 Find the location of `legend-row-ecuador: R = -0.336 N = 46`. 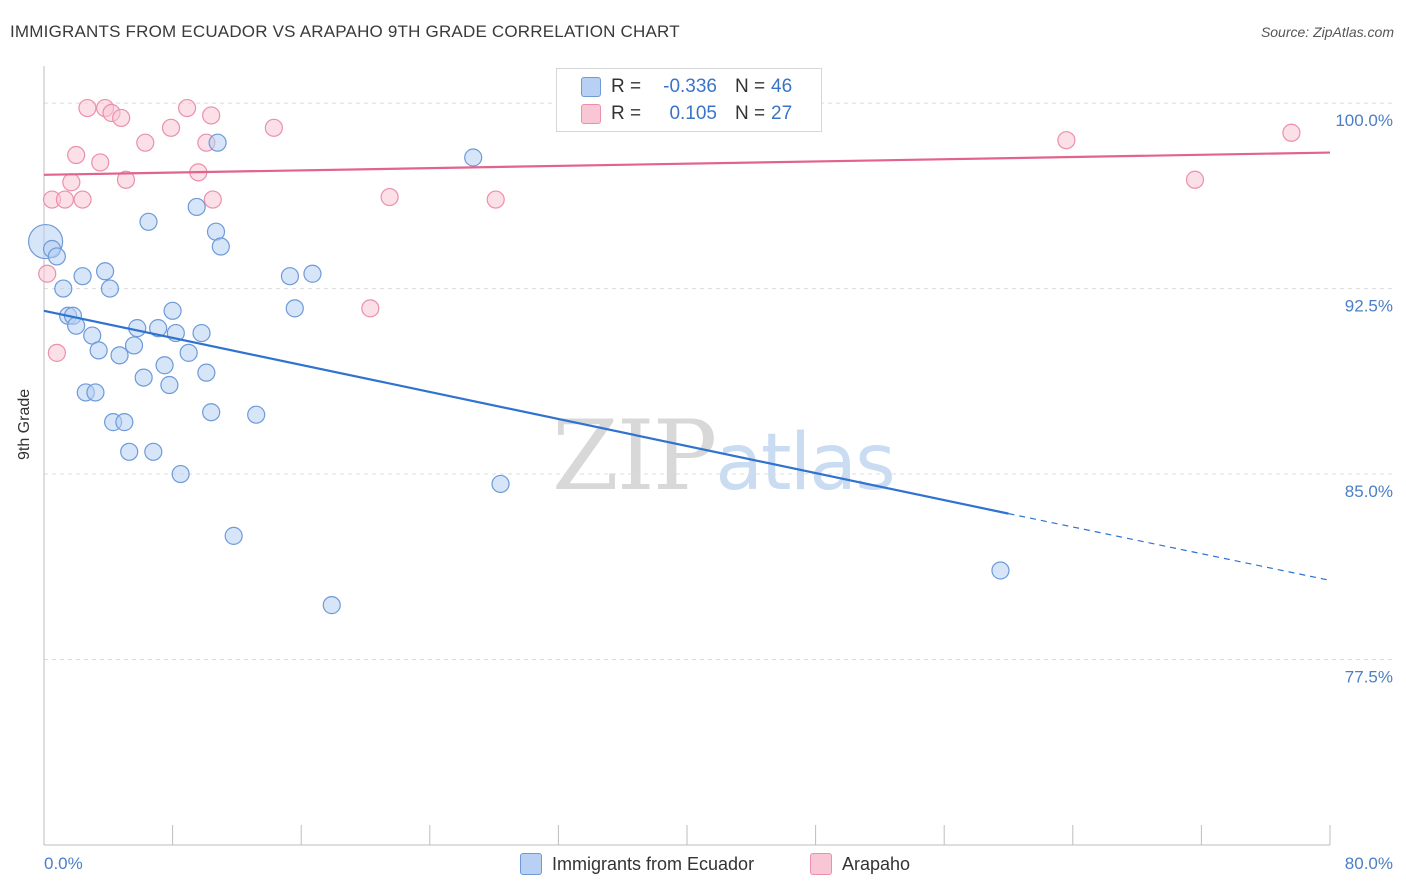

legend-row-ecuador: R = -0.336 N = 46 is located at coordinates (686, 87).